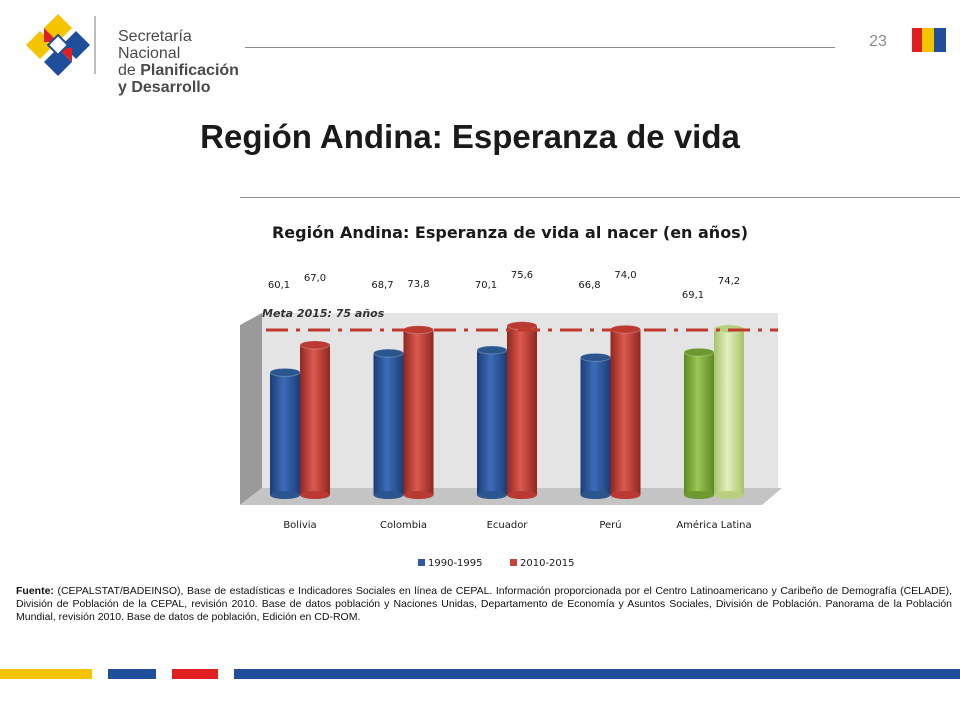  What do you see at coordinates (547, 563) in the screenshot?
I see `legend-label: 2010-2015` at bounding box center [547, 563].